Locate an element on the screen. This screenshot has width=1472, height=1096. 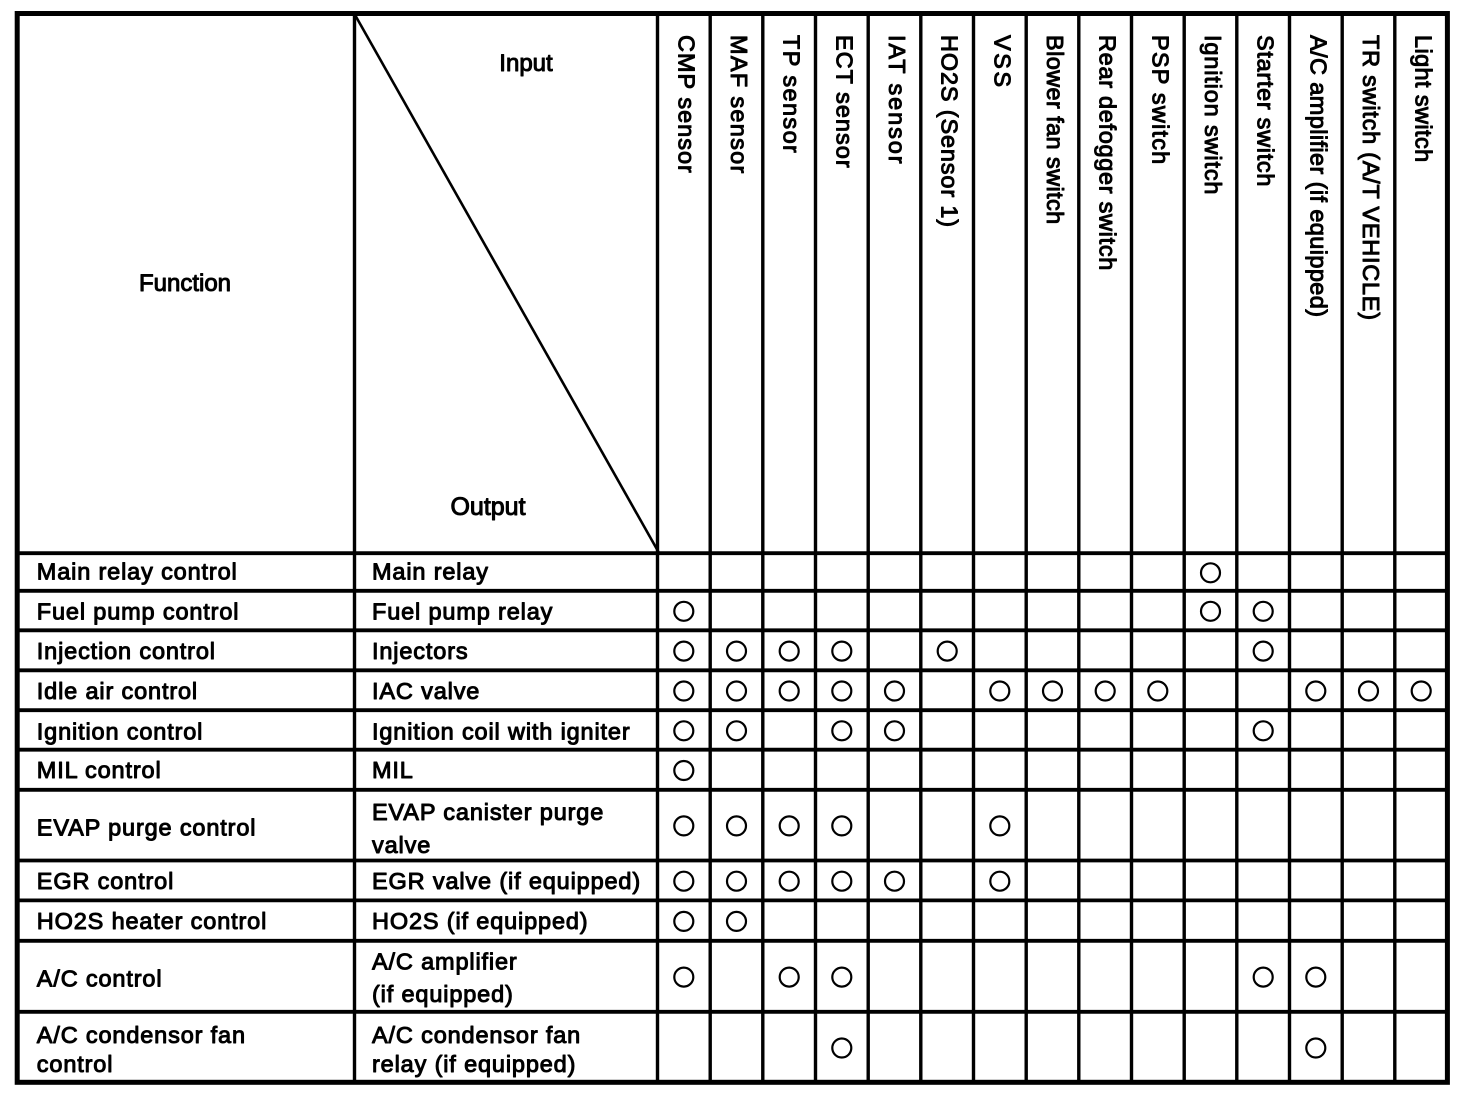
svg-text: Fuel pump relay is located at coordinates (462, 612).